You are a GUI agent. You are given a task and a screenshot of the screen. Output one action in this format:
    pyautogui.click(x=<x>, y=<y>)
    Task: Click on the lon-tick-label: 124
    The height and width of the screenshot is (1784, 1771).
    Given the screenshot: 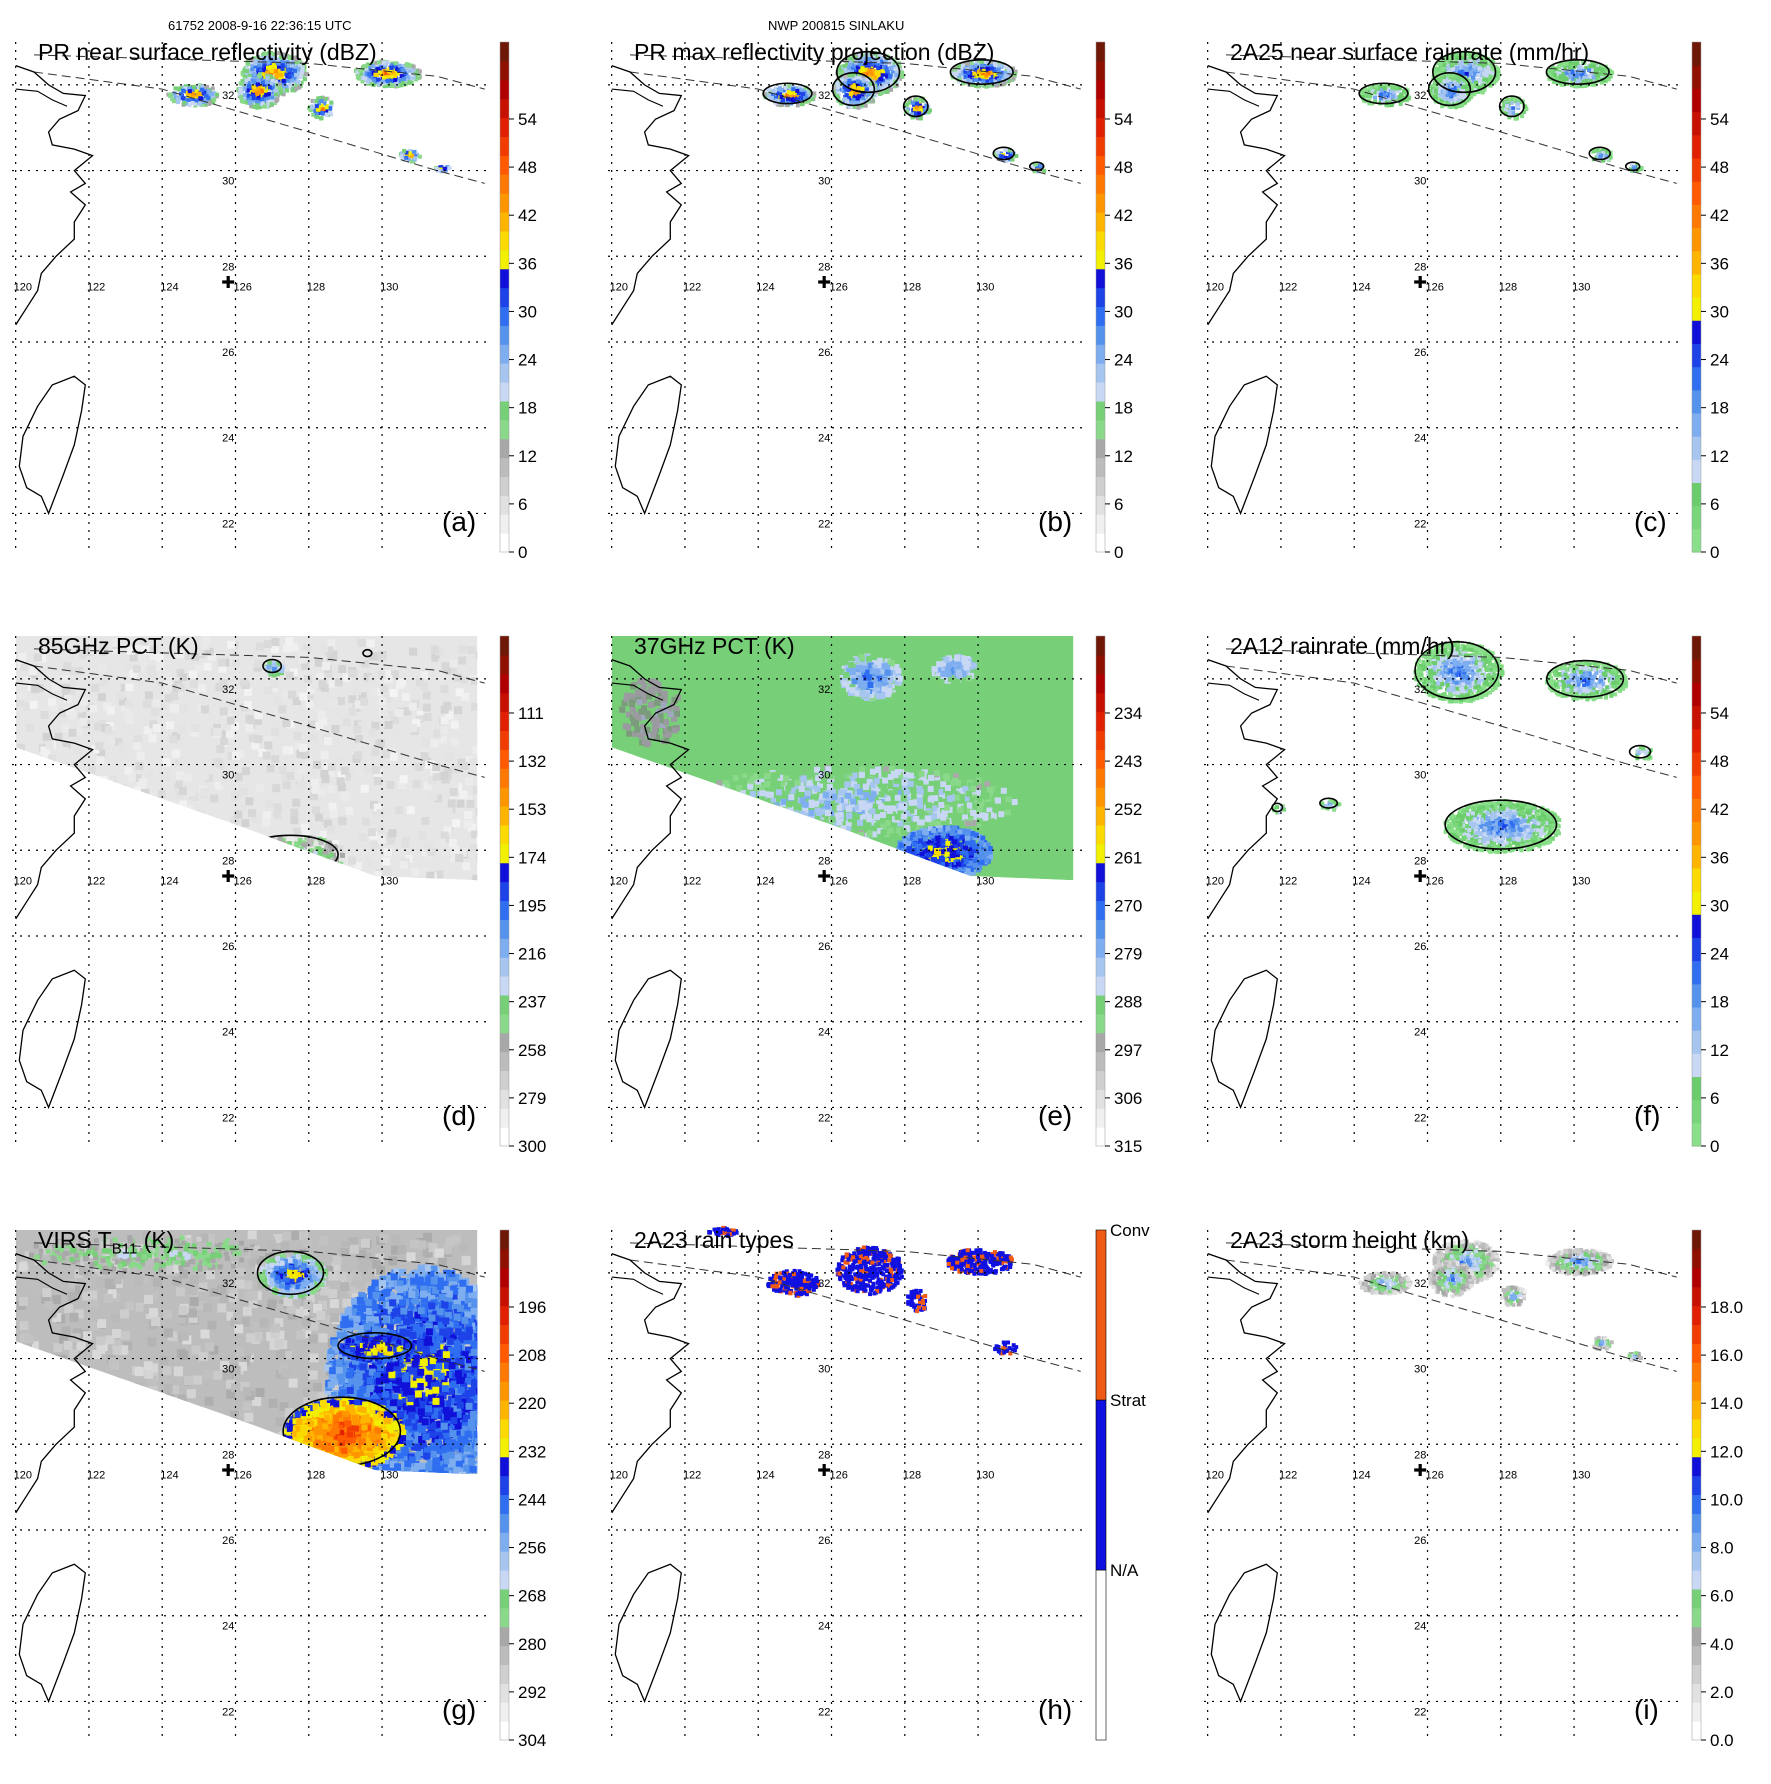 What is the action you would take?
    pyautogui.click(x=169, y=288)
    